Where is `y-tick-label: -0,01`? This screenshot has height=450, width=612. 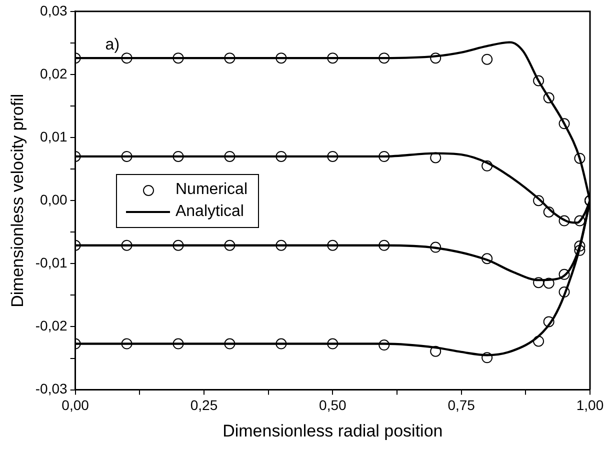
y-tick-label: -0,01 is located at coordinates (51, 262).